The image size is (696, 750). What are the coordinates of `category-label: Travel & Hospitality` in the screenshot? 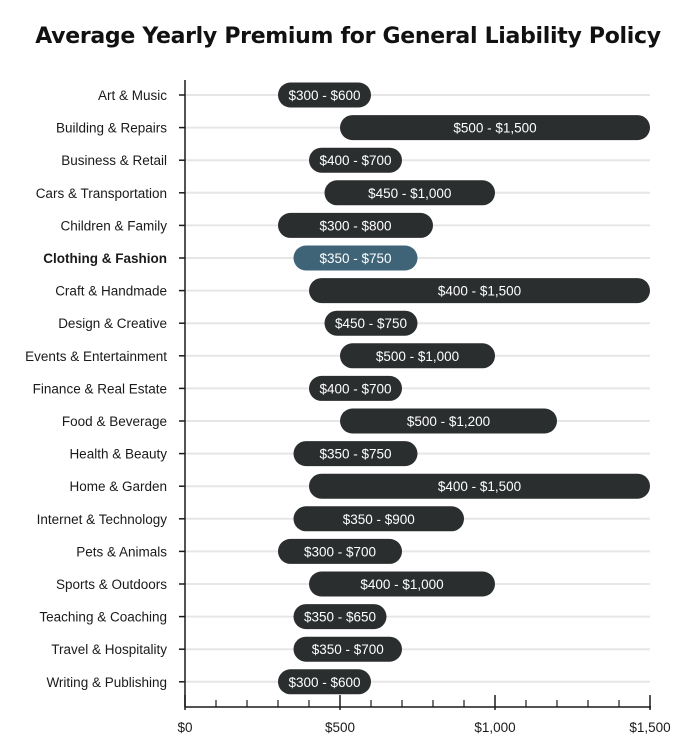 It's located at (109, 649).